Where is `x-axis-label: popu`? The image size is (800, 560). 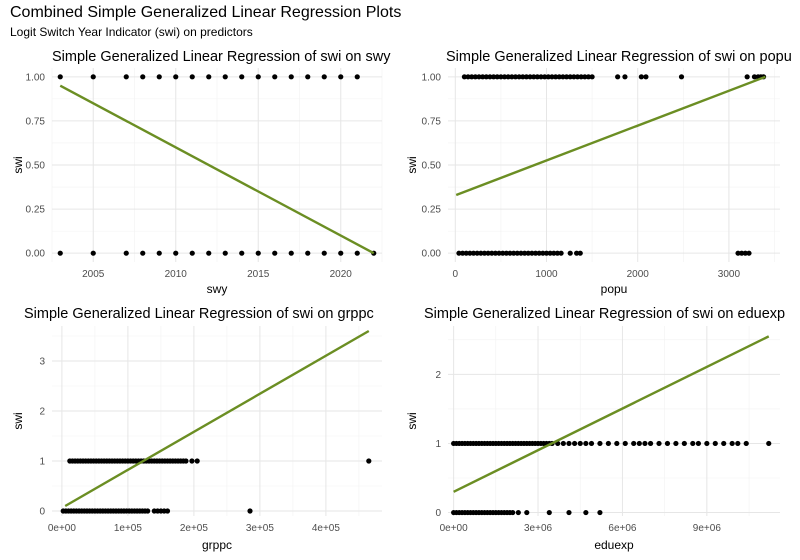 x-axis-label: popu is located at coordinates (614, 289).